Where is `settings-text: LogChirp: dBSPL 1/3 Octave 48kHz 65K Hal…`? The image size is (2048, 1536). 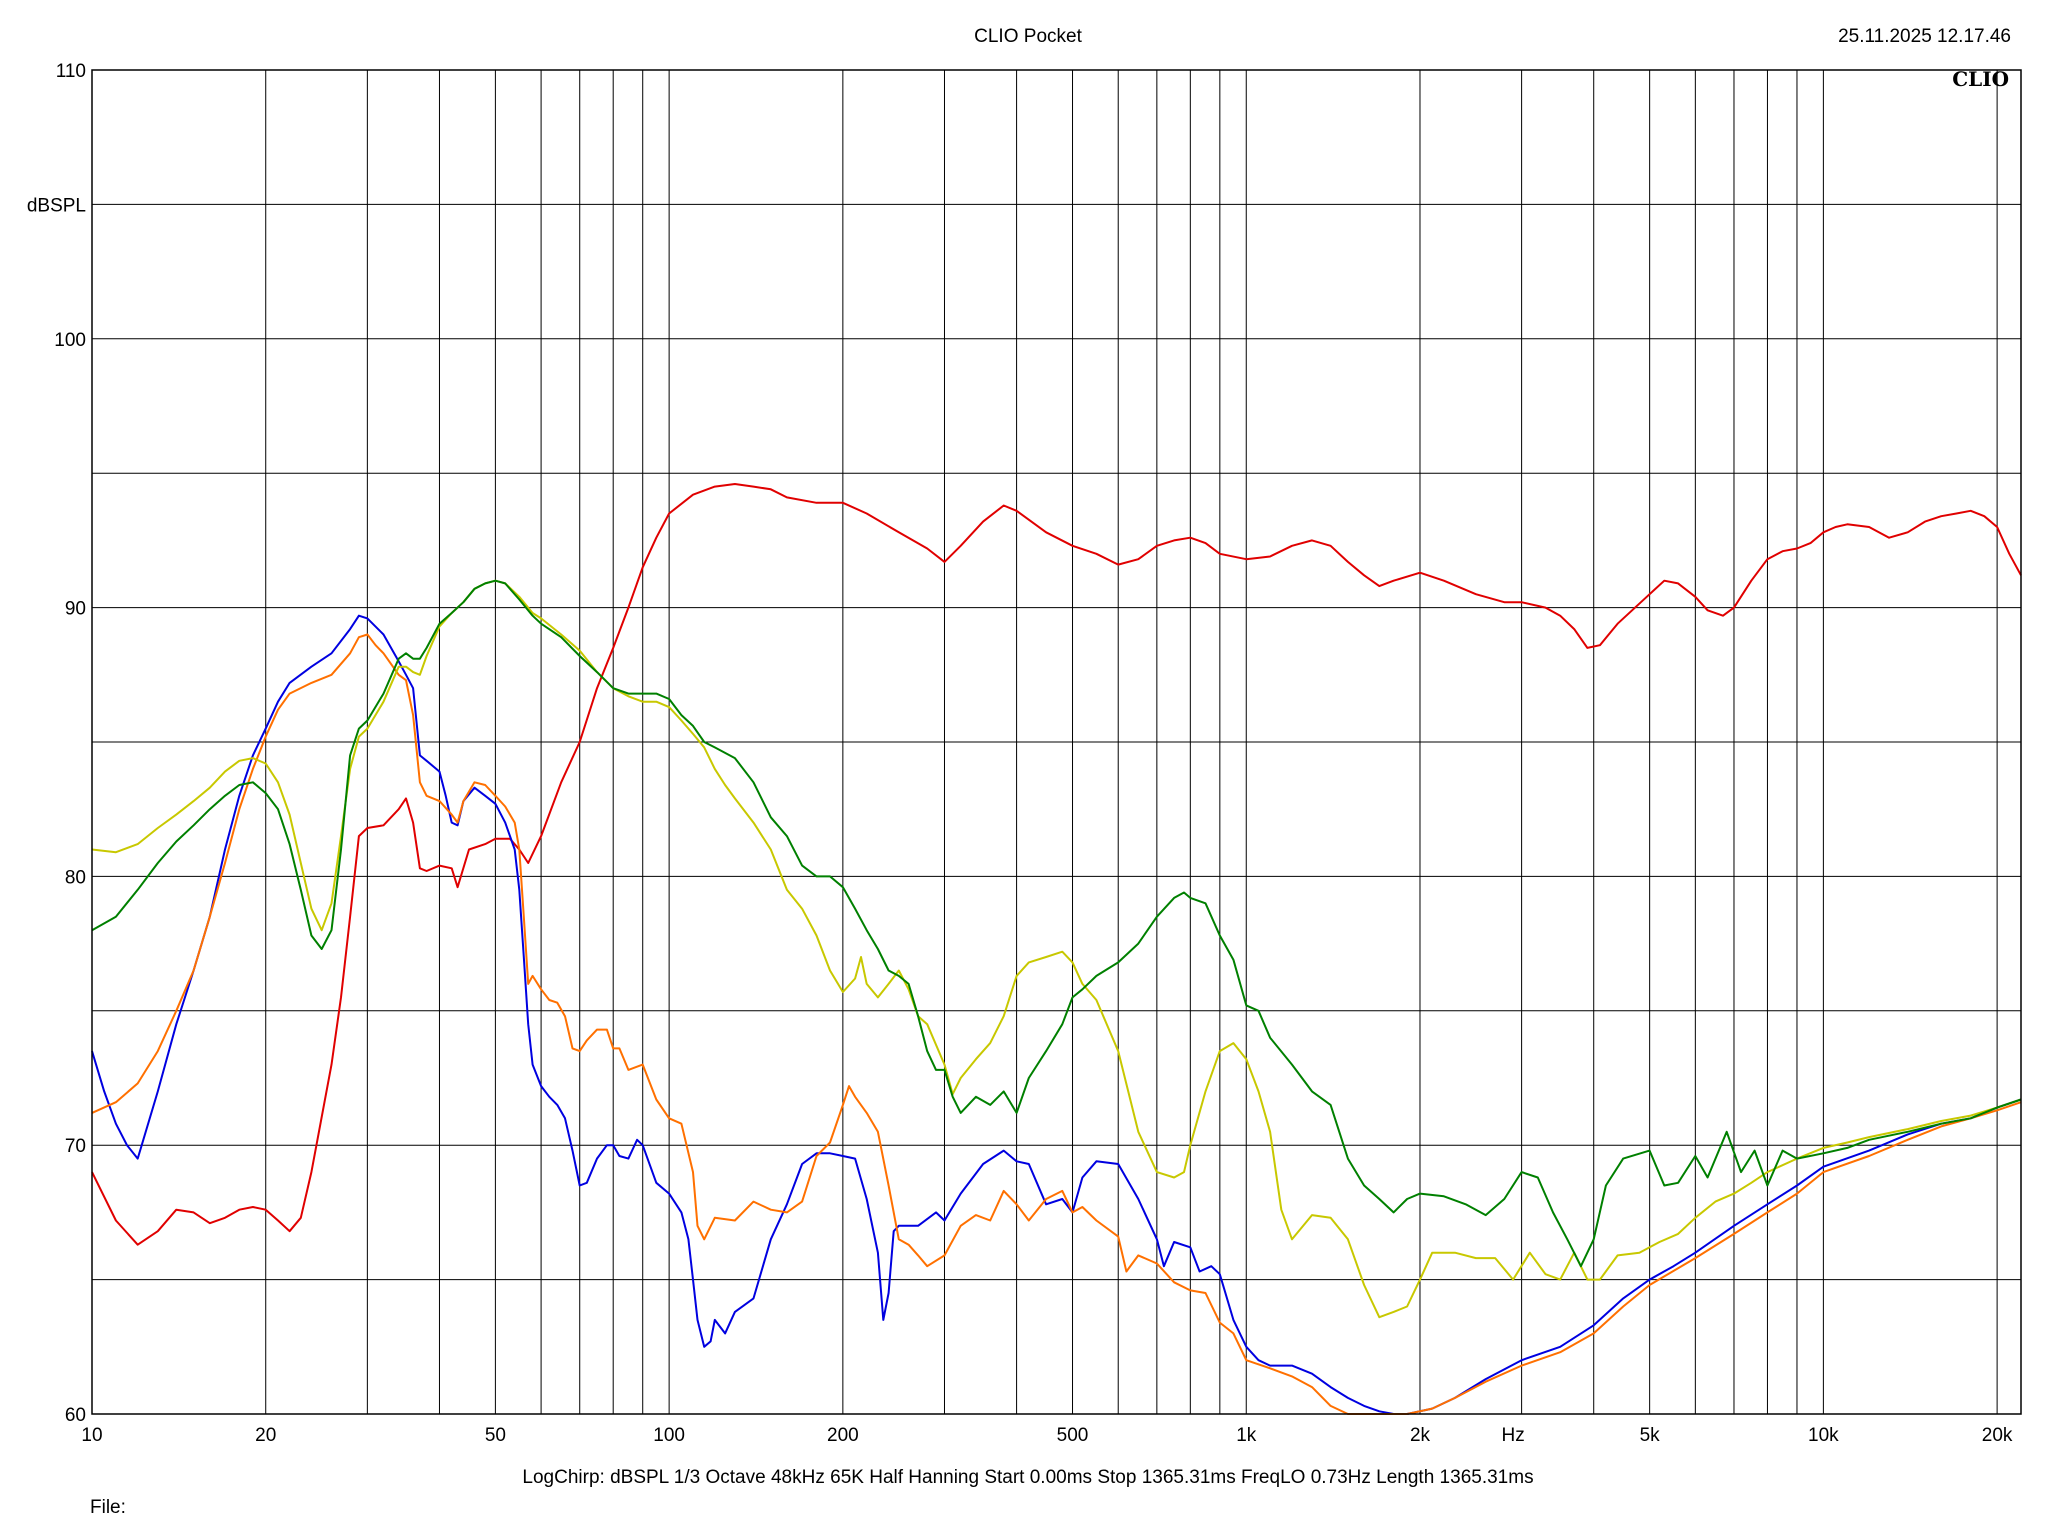 settings-text: LogChirp: dBSPL 1/3 Octave 48kHz 65K Hal… is located at coordinates (1027, 1477).